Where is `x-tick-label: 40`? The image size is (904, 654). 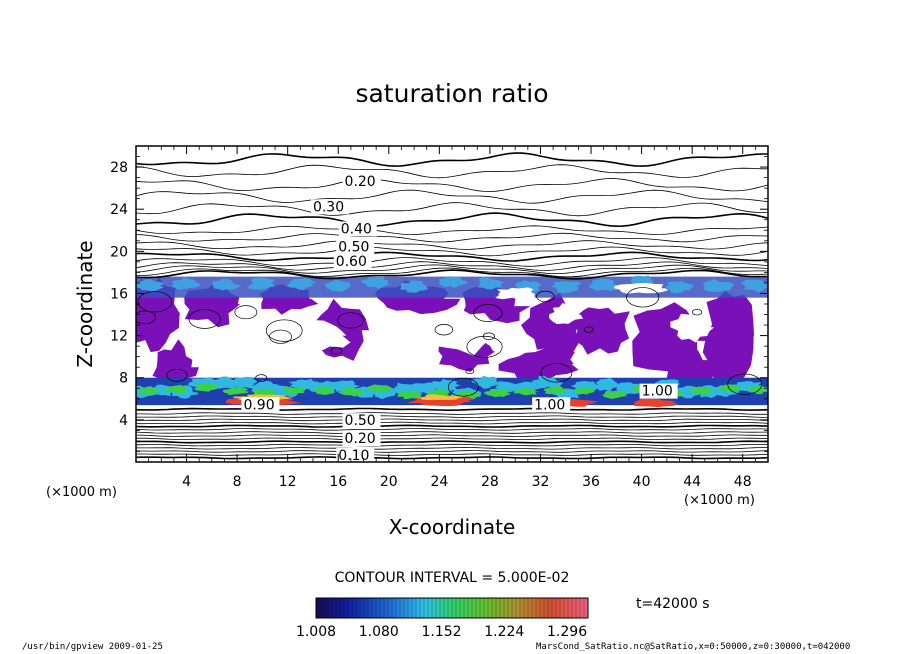
x-tick-label: 40 is located at coordinates (642, 482).